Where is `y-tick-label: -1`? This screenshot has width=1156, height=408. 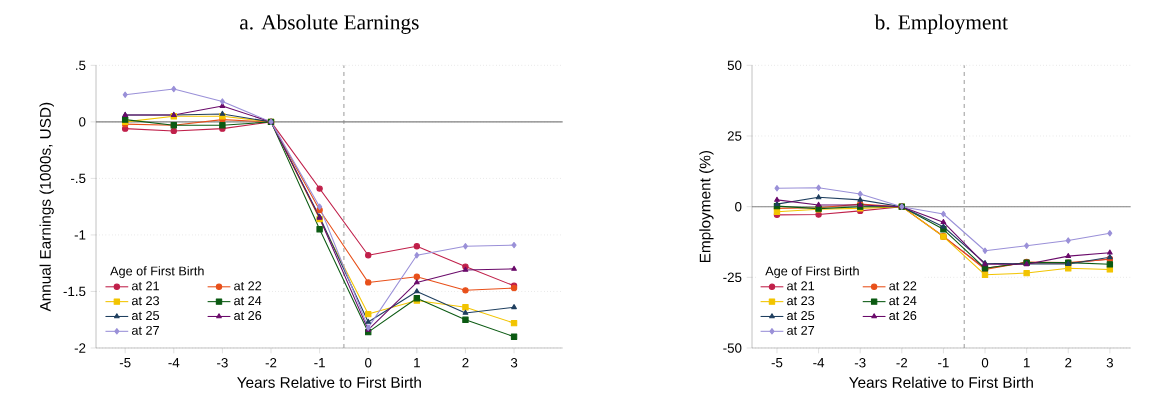 y-tick-label: -1 is located at coordinates (80, 235).